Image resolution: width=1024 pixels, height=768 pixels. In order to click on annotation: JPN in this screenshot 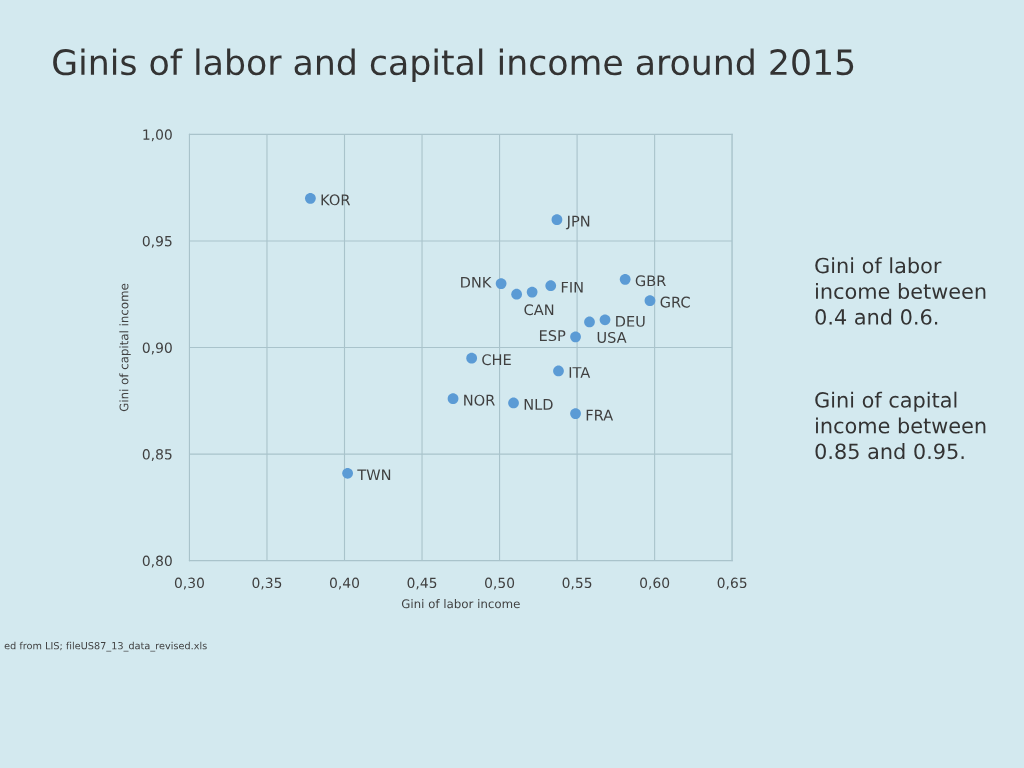, I will do `click(577, 222)`.